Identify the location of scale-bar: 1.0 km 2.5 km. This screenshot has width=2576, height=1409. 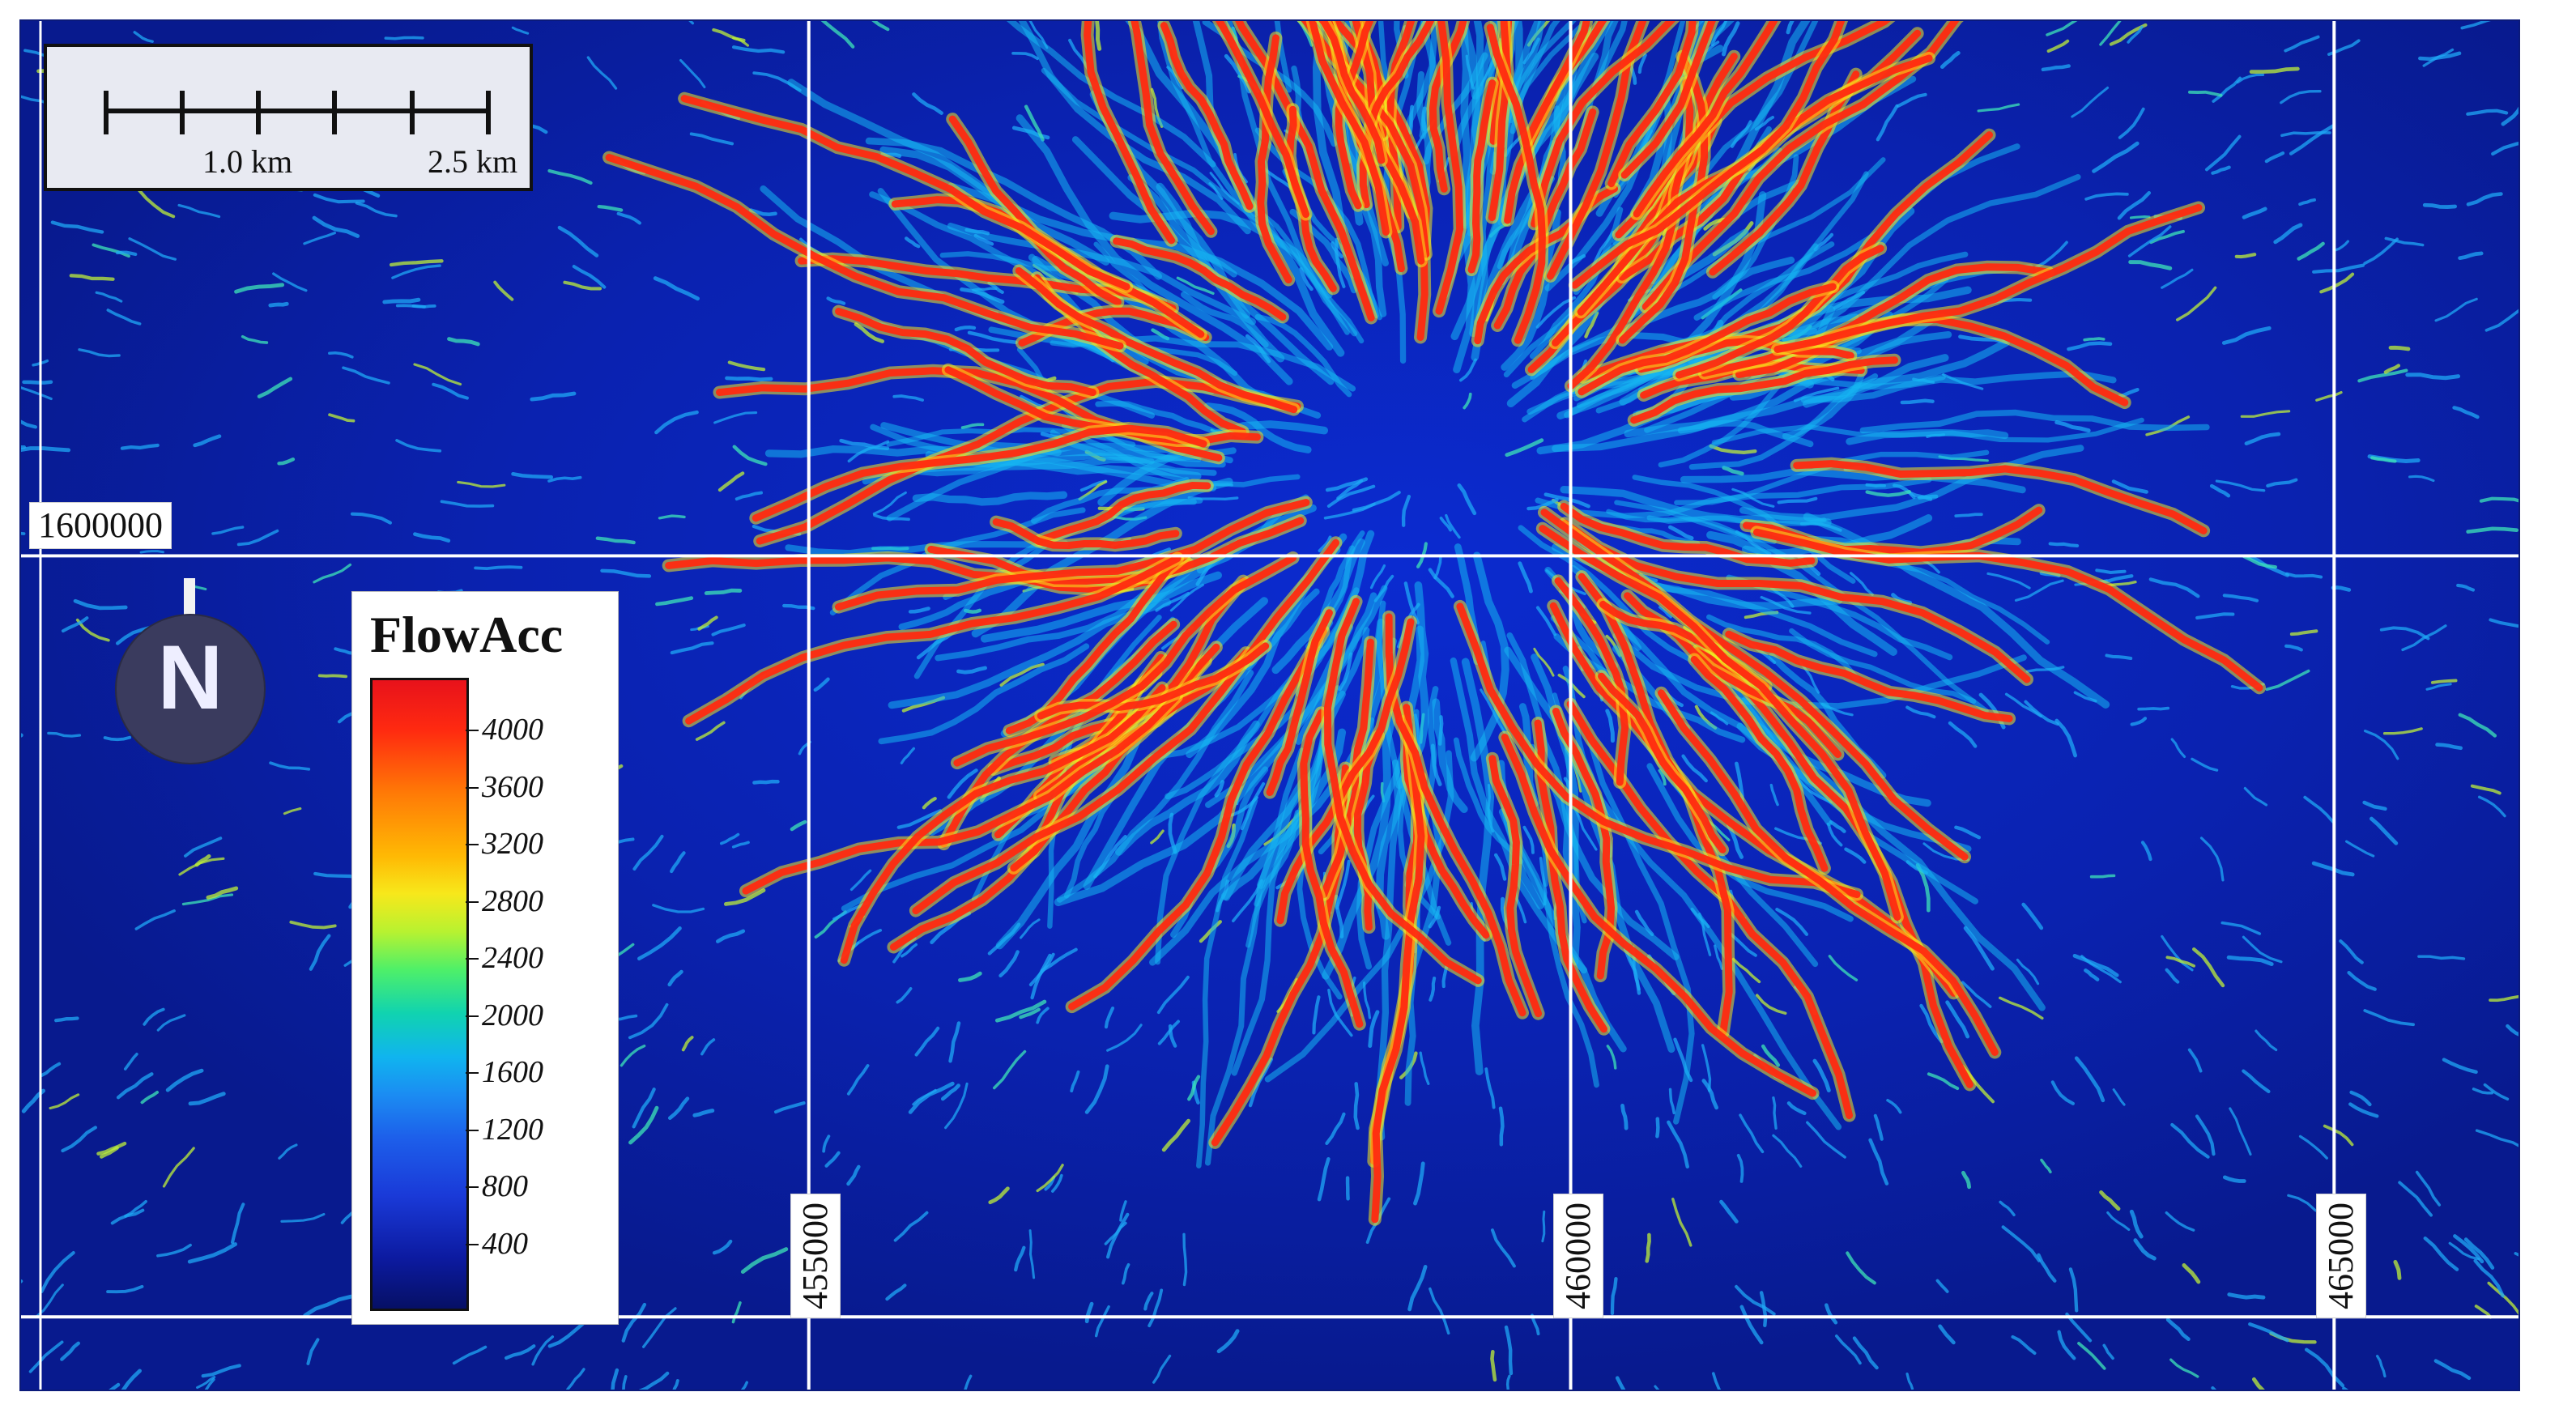
(288, 117).